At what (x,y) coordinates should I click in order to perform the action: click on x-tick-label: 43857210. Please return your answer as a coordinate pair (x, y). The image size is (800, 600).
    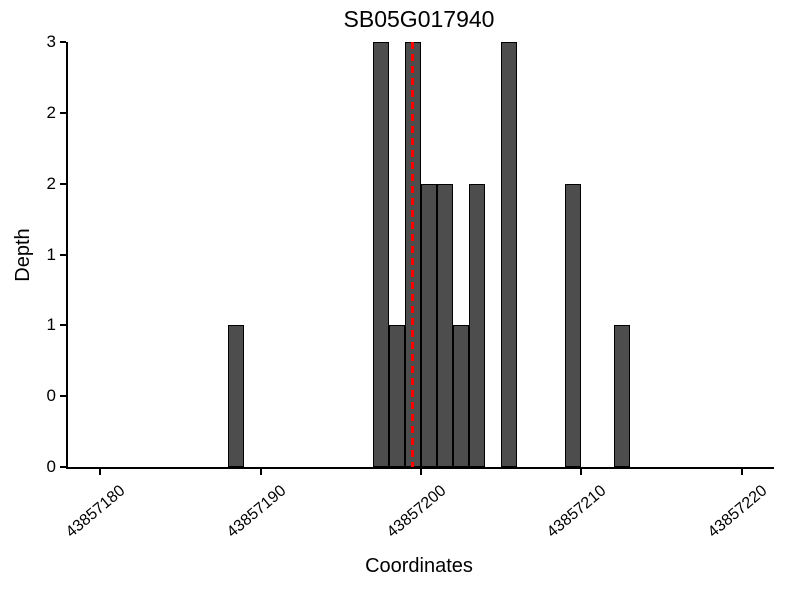
    Looking at the image, I should click on (577, 512).